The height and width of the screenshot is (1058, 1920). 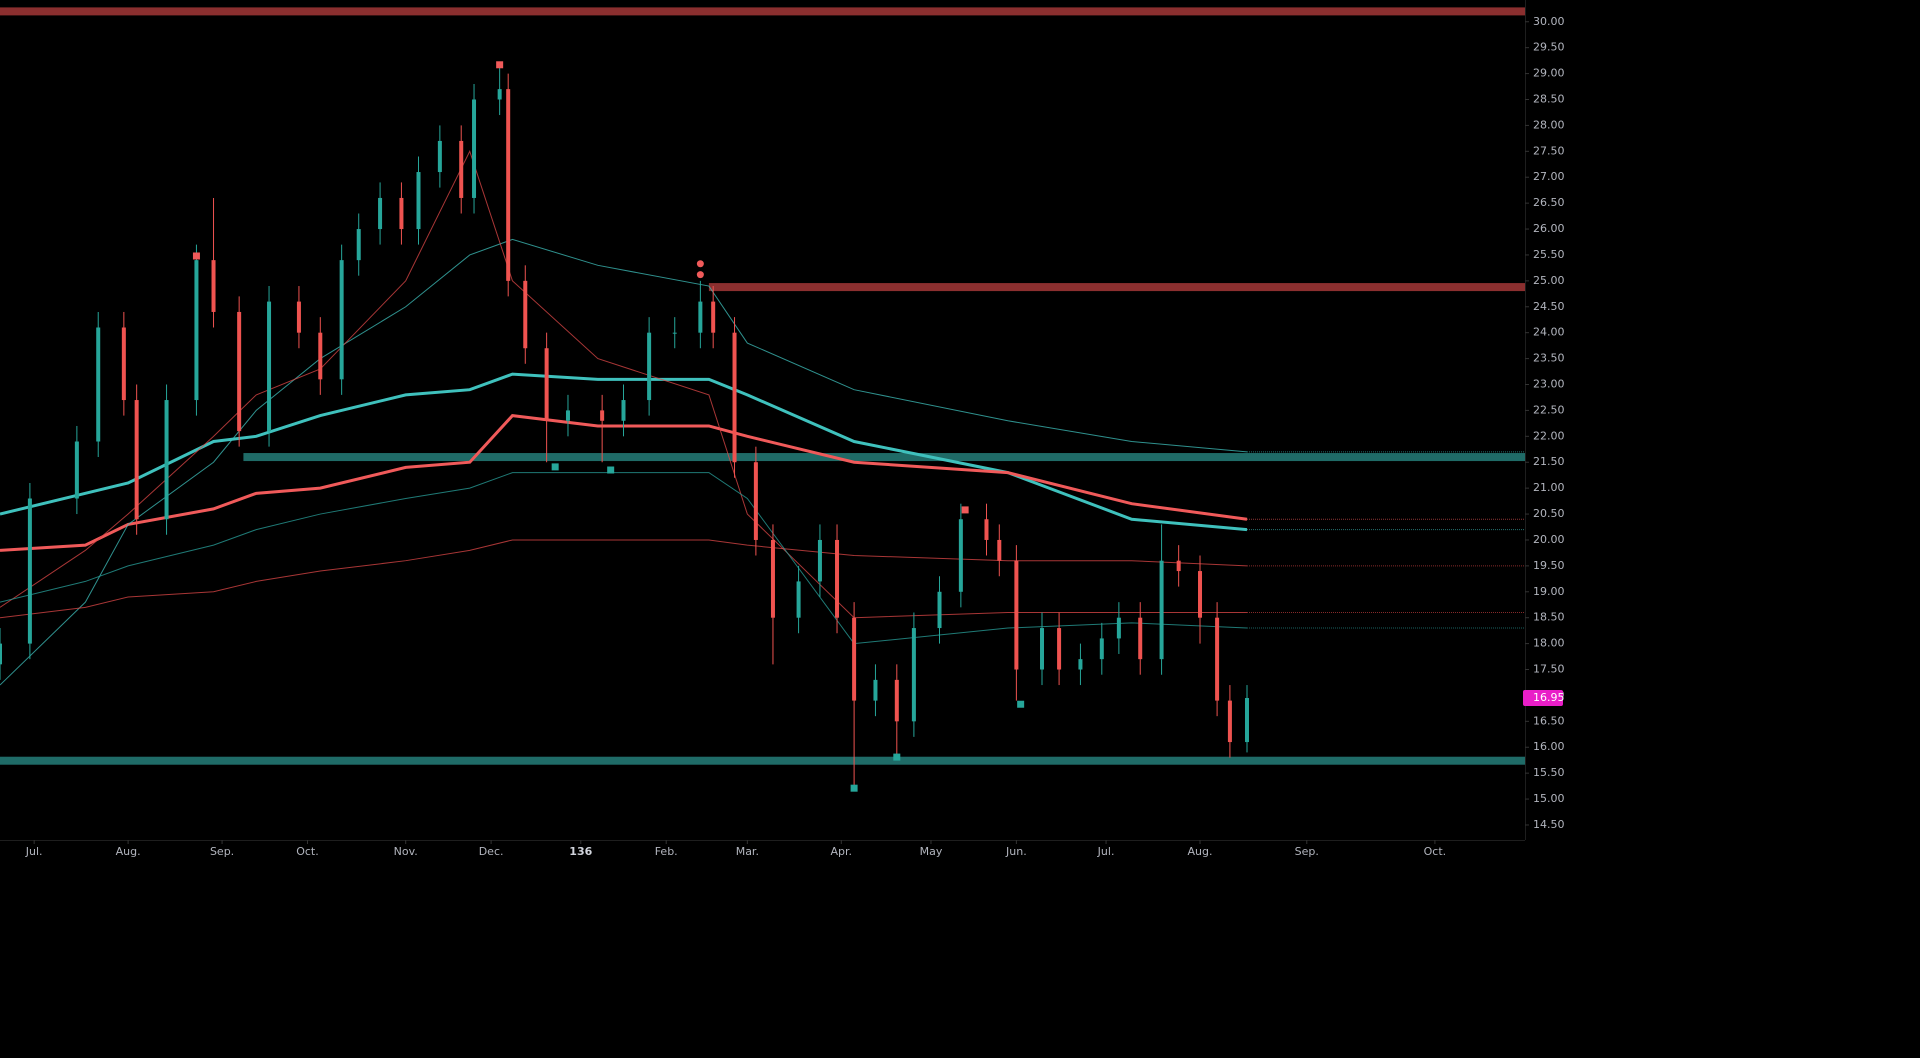 What do you see at coordinates (1549, 772) in the screenshot?
I see `y-tick-label: 15.50` at bounding box center [1549, 772].